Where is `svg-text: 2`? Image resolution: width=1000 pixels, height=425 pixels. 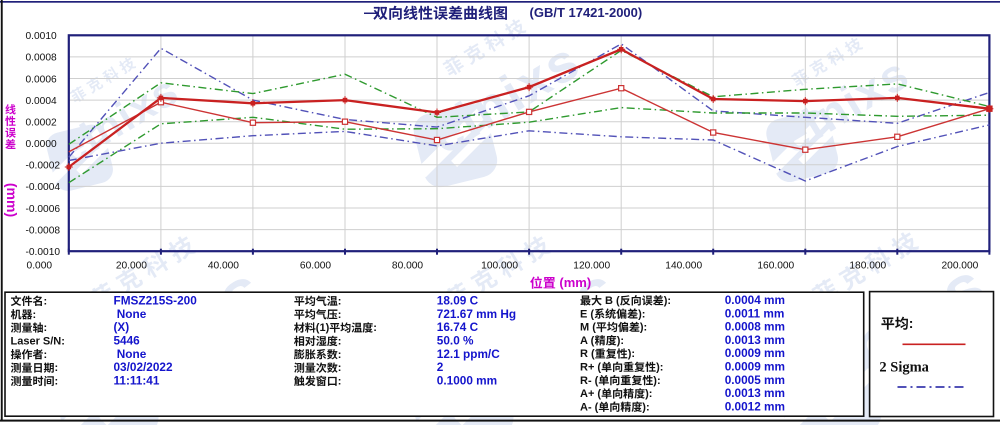
svg-text: 2 is located at coordinates (440, 367).